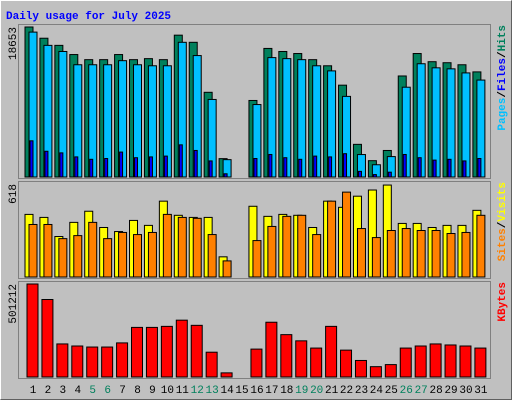  Describe the element at coordinates (503, 38) in the screenshot. I see `legend-entry: Hits` at that location.